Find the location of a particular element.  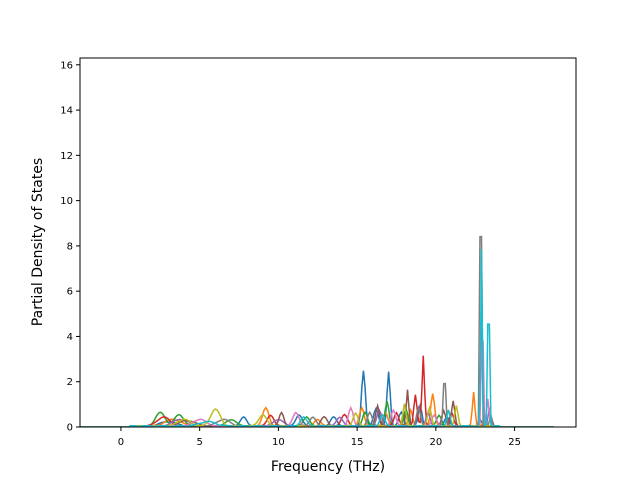

x-axis-label: Frequency (THz) is located at coordinates (328, 467).